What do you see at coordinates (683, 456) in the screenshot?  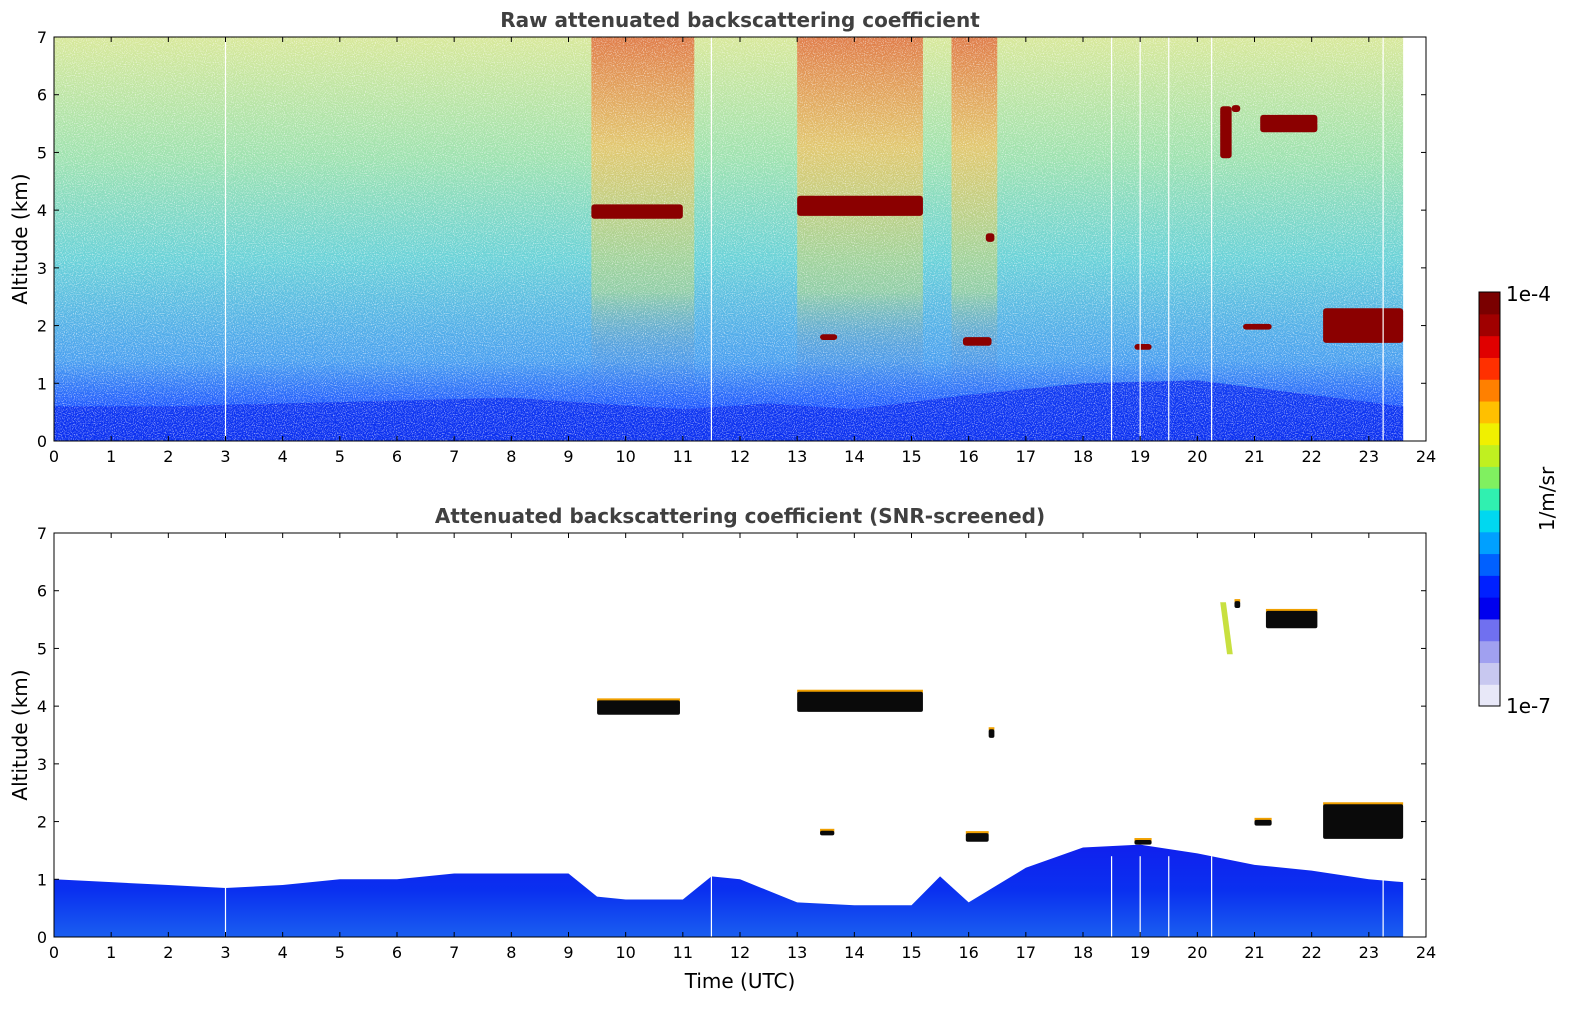 I see `x-tick-label: 11` at bounding box center [683, 456].